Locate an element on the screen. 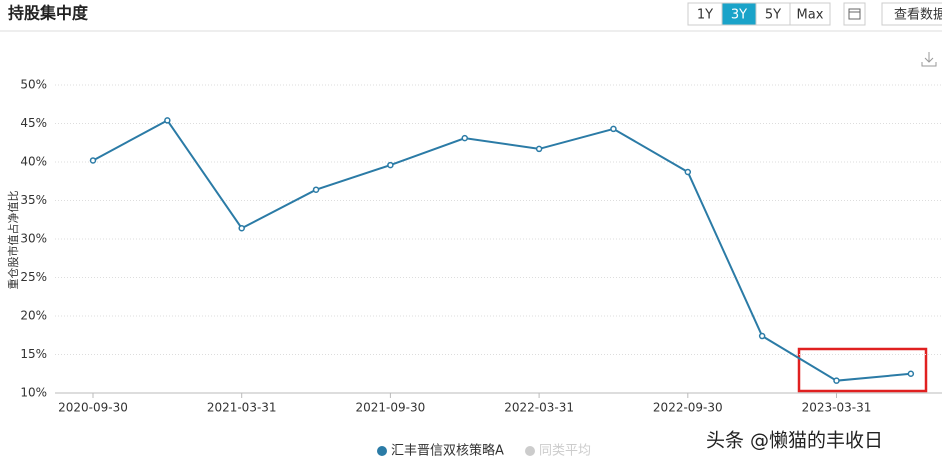  range-label: 1Y is located at coordinates (705, 15).